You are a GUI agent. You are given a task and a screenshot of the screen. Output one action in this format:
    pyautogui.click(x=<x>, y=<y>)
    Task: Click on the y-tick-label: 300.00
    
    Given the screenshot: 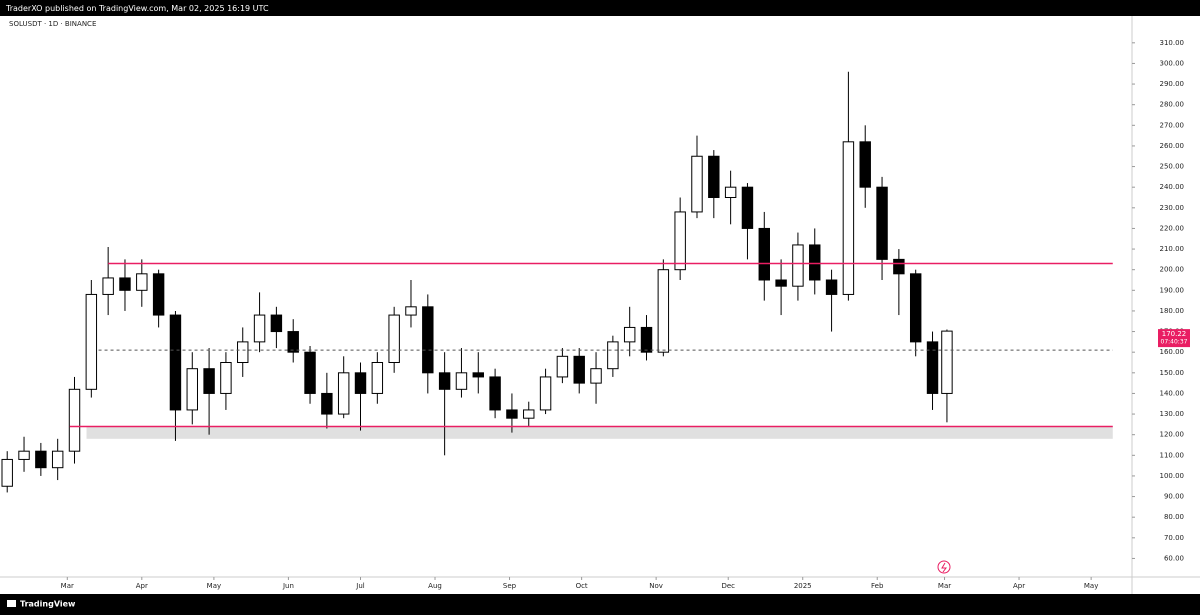 What is the action you would take?
    pyautogui.click(x=1172, y=63)
    